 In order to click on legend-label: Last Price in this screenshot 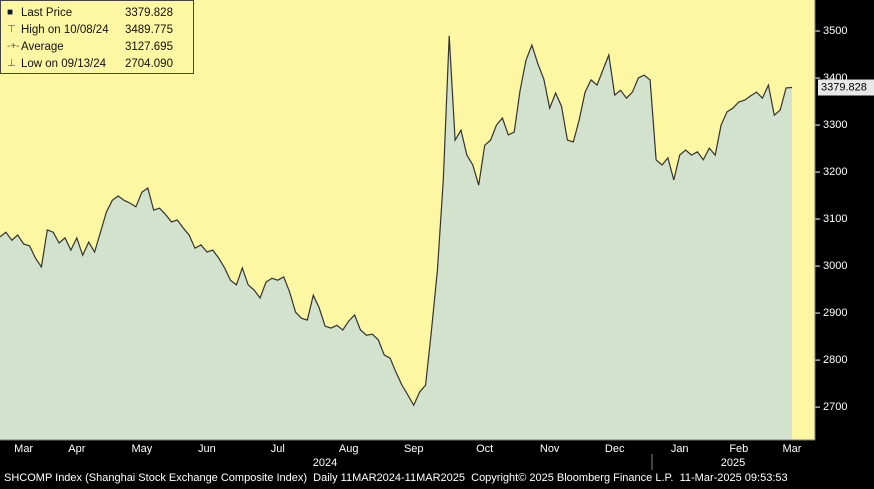, I will do `click(47, 12)`.